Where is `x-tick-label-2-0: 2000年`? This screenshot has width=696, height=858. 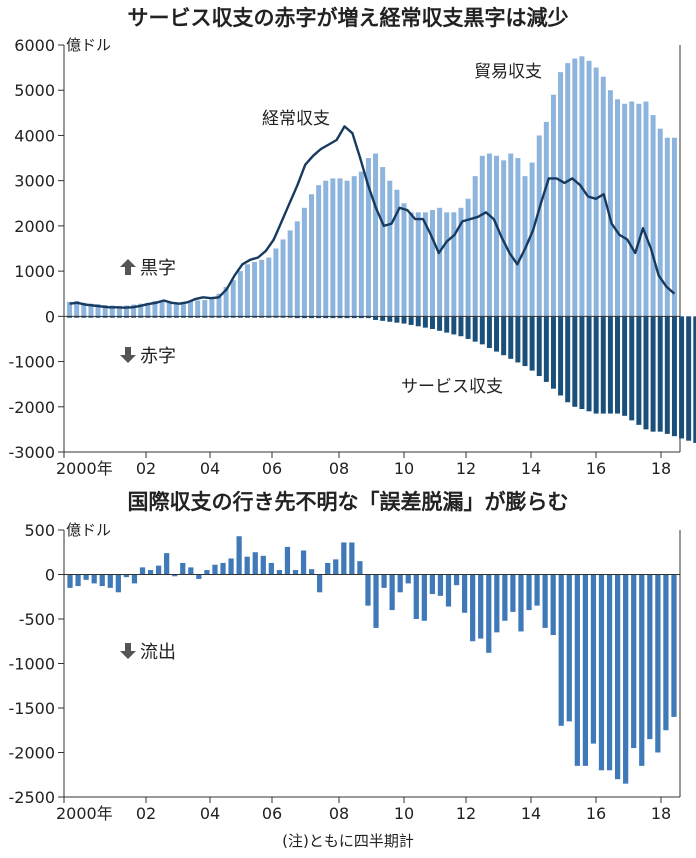 x-tick-label-2-0: 2000年 is located at coordinates (84, 813).